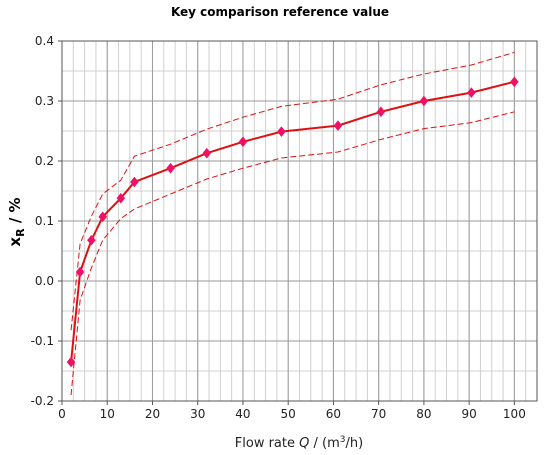 The height and width of the screenshot is (455, 546). What do you see at coordinates (44, 101) in the screenshot?
I see `y-tick-label: 0.3` at bounding box center [44, 101].